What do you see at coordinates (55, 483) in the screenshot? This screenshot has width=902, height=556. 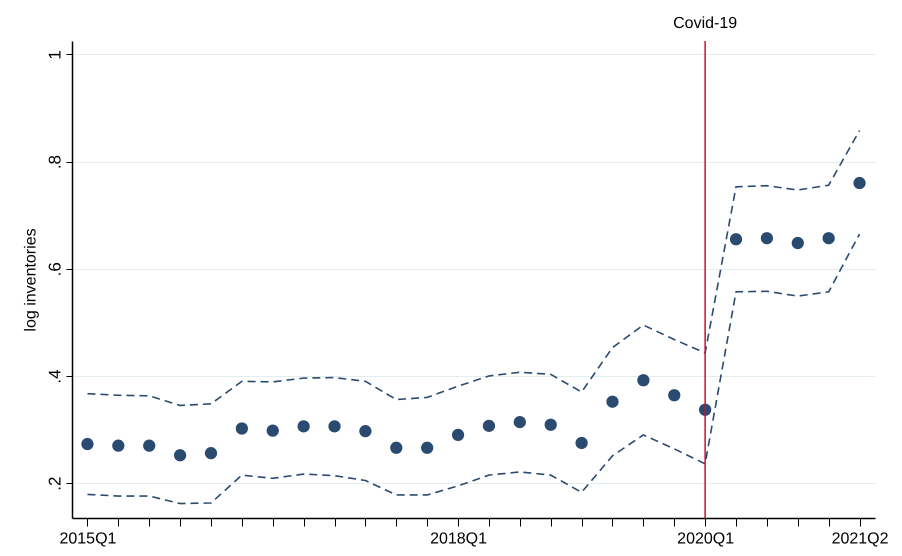 I see `y-tick-label: .2` at bounding box center [55, 483].